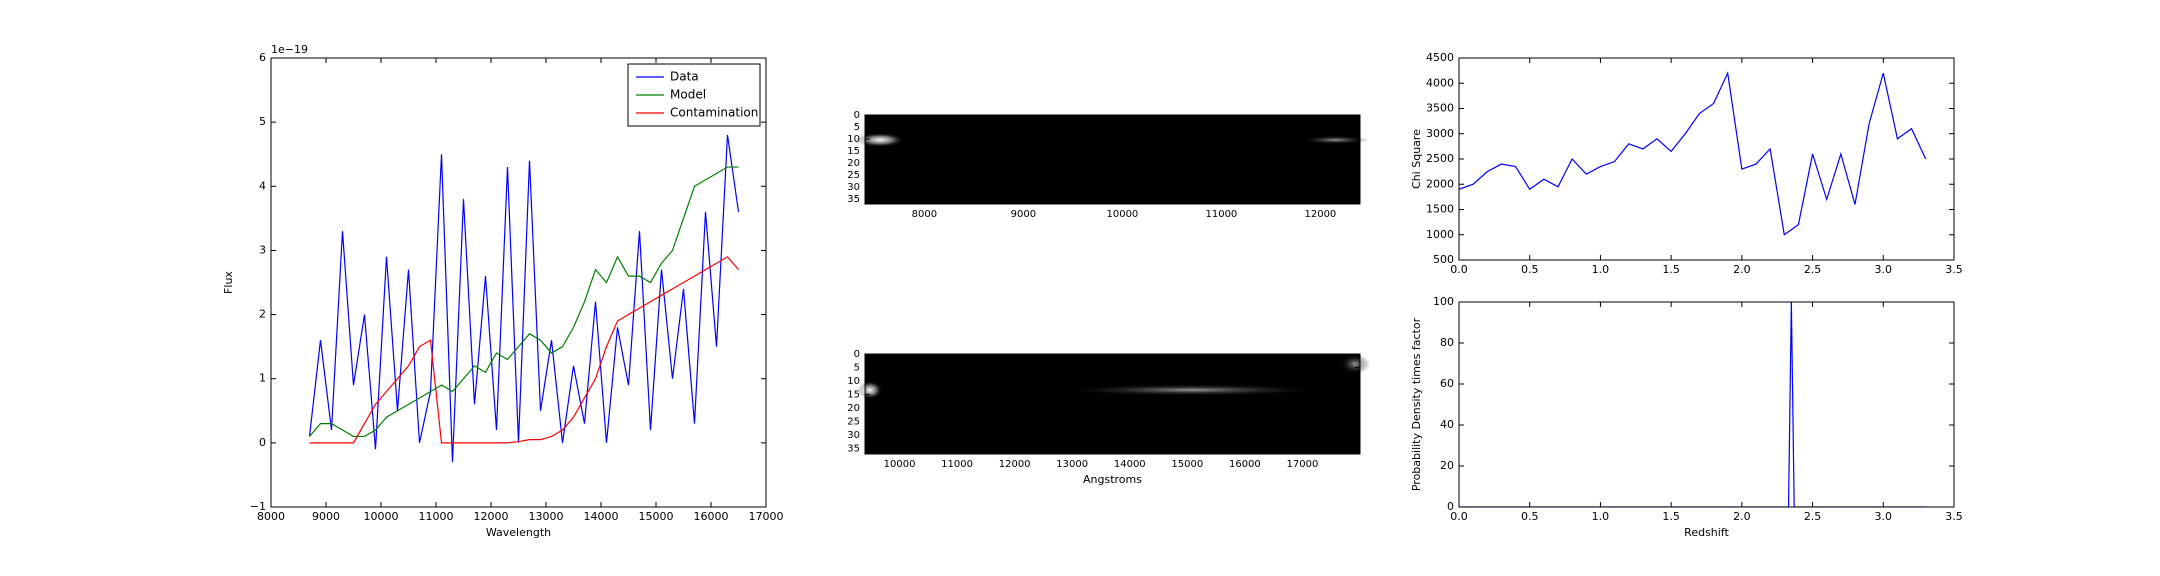 The image size is (2160, 576). I want to click on y-tick-label: 40, so click(1447, 424).